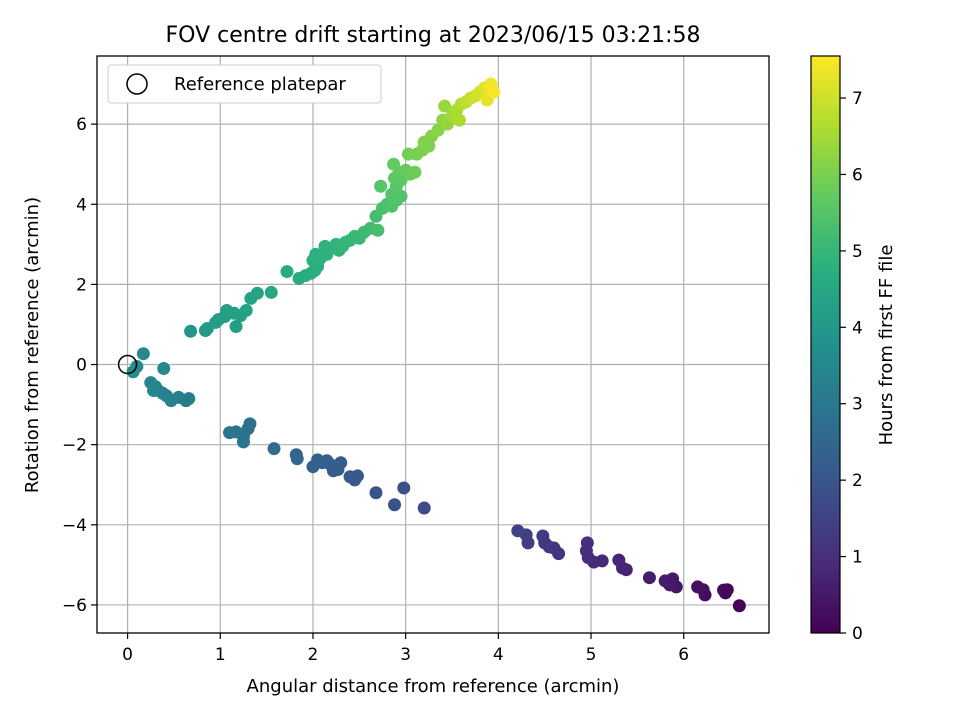 The image size is (960, 720). I want to click on x-axis-label: Angular distance from reference (arcmin), so click(433, 686).